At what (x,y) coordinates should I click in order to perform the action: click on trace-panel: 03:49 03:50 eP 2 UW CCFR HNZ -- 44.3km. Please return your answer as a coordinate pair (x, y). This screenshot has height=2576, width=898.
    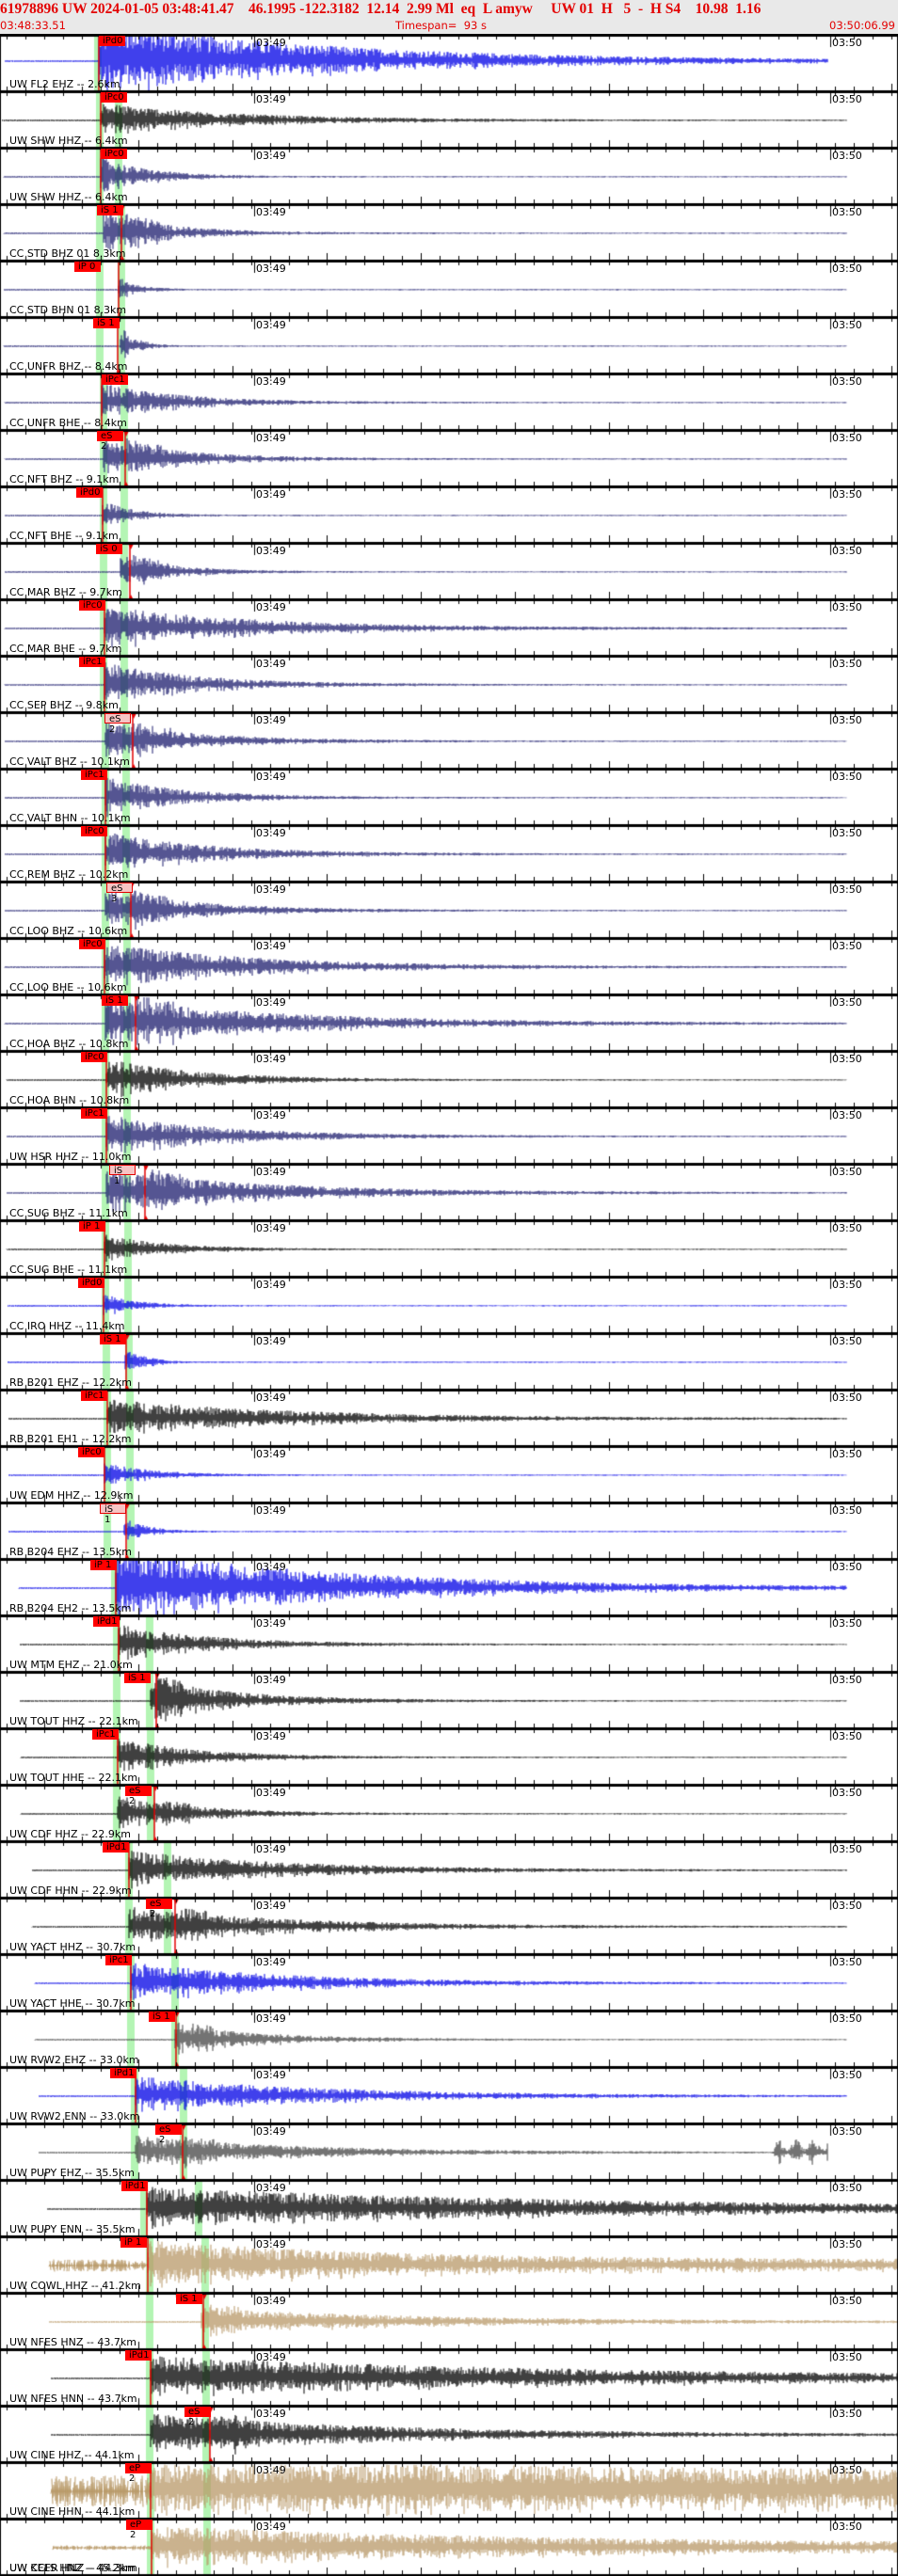
    Looking at the image, I should click on (449, 2548).